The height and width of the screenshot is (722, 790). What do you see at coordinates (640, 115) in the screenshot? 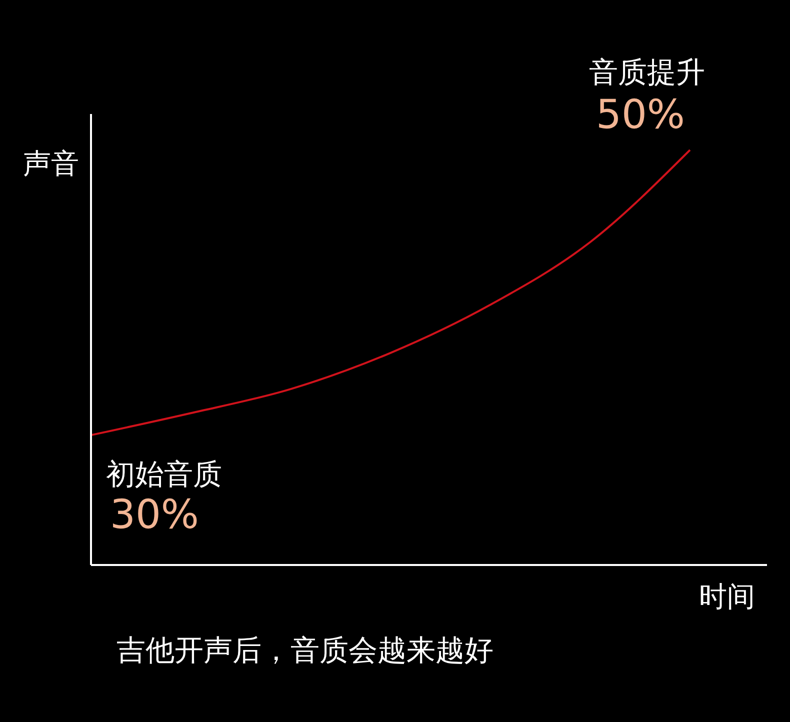
I see `text: 50%` at bounding box center [640, 115].